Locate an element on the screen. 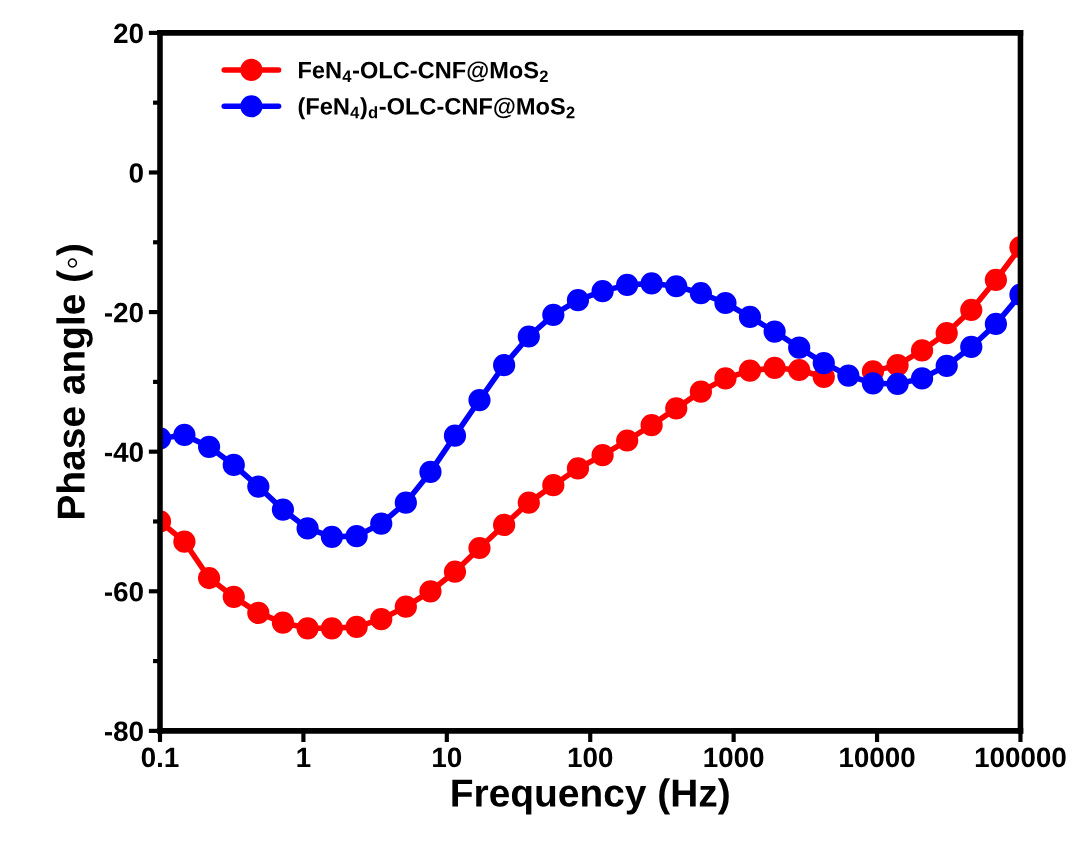  x-tick-label: 1 is located at coordinates (304, 757).